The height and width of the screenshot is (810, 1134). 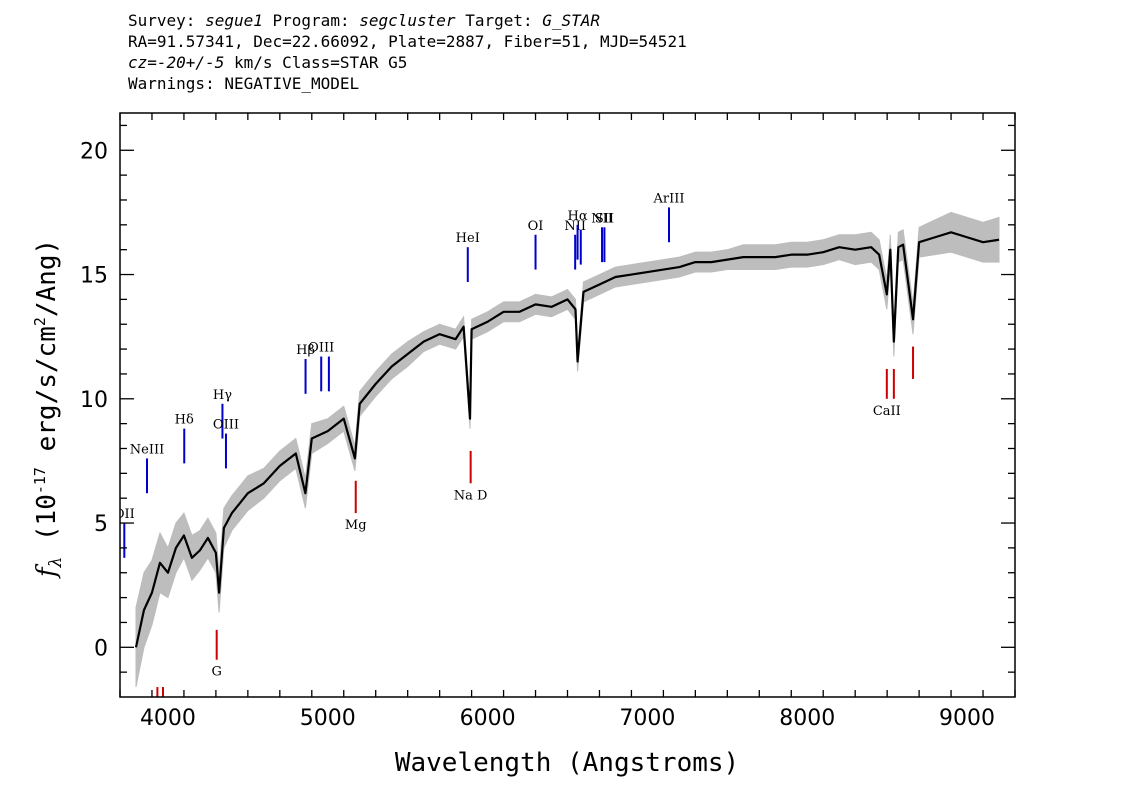 What do you see at coordinates (807, 718) in the screenshot?
I see `x-tick-label: 8000` at bounding box center [807, 718].